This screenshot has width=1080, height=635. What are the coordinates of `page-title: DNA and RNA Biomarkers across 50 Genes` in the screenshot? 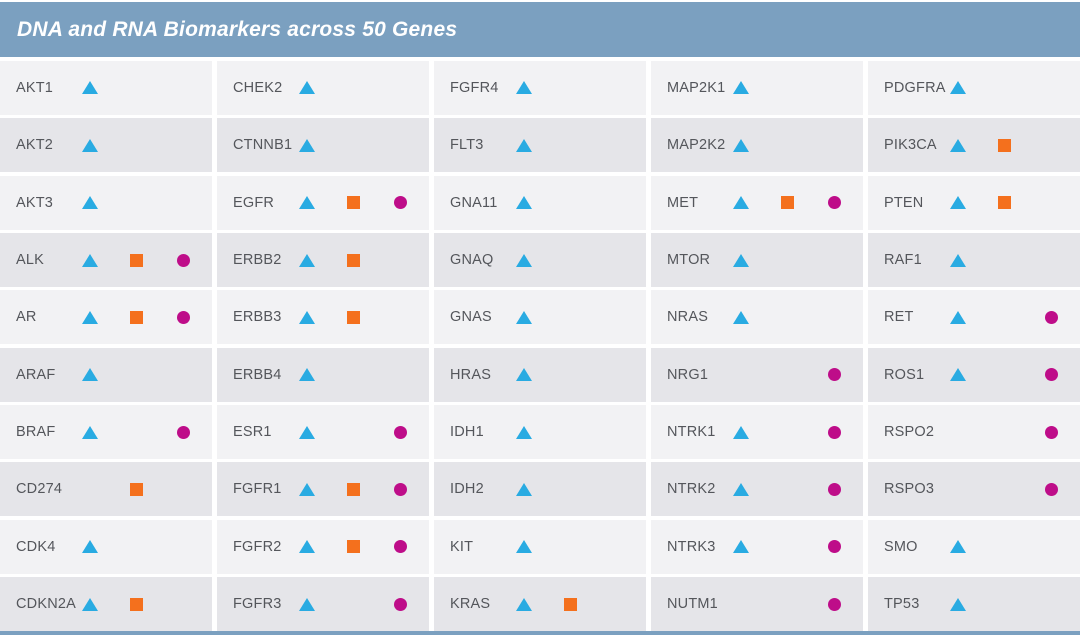 It's located at (237, 29).